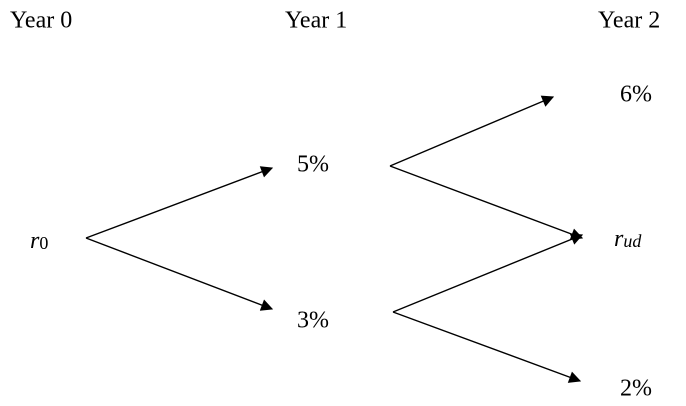 This screenshot has width=686, height=406. I want to click on node-label: 3%, so click(313, 321).